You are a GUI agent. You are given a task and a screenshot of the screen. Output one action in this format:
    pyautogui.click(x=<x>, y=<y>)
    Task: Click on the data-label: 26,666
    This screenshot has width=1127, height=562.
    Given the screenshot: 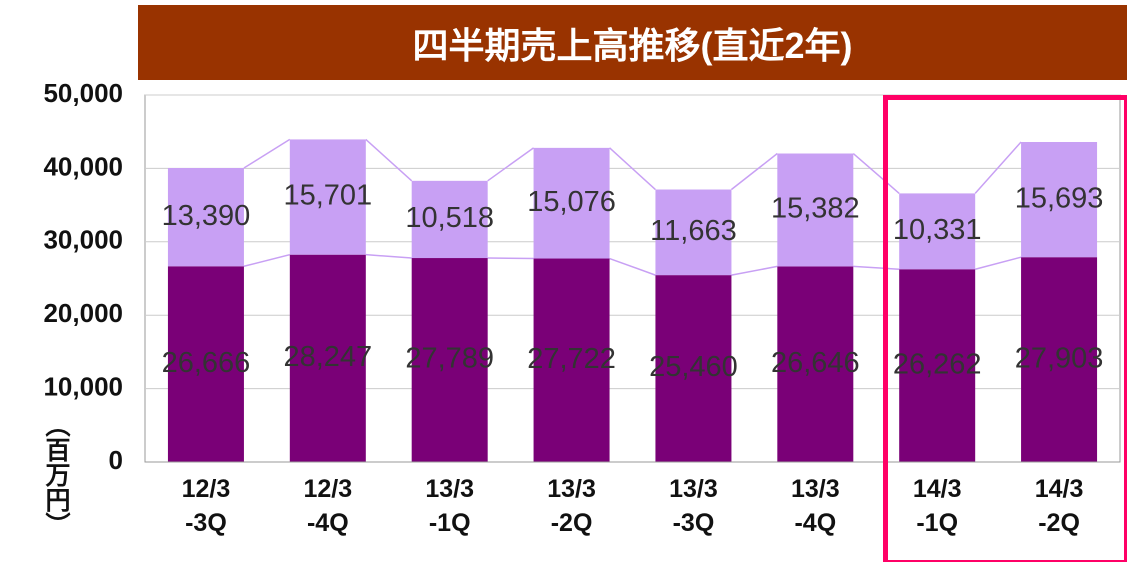 What is the action you would take?
    pyautogui.click(x=206, y=363)
    